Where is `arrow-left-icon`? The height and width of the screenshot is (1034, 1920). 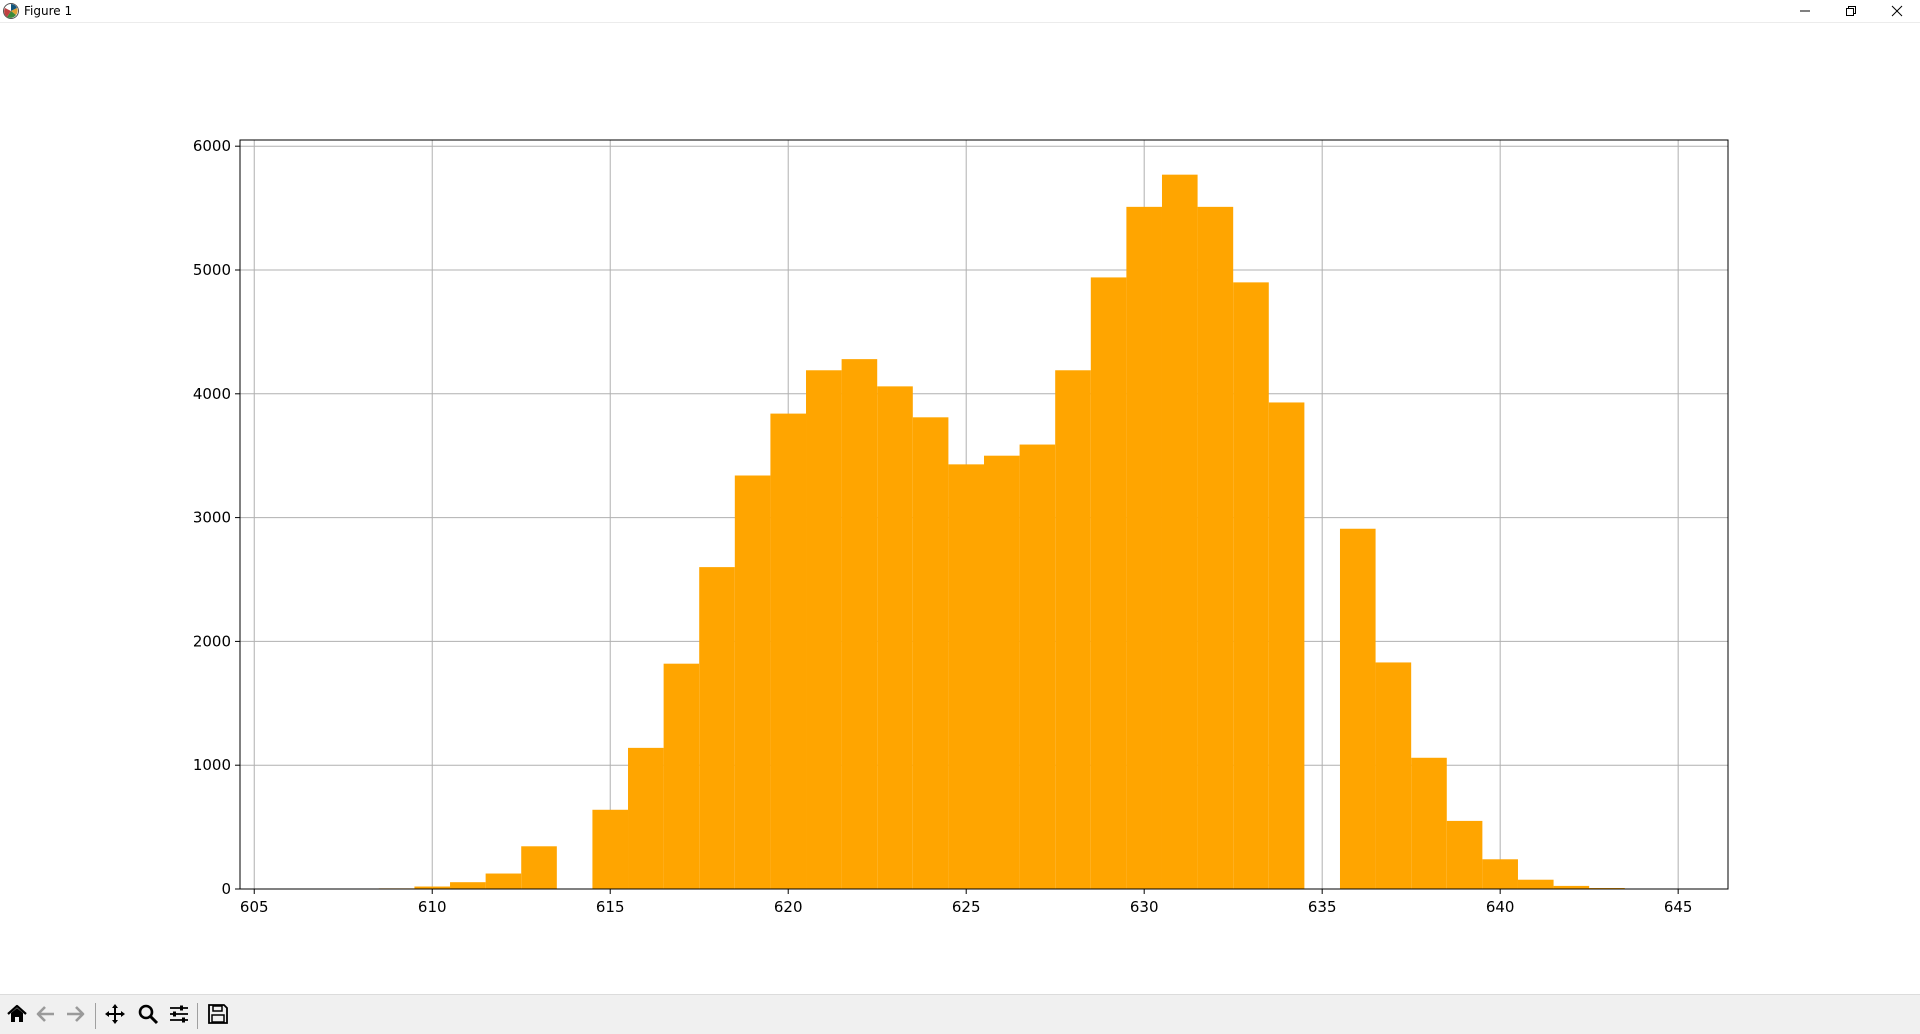
arrow-left-icon is located at coordinates (46, 1016).